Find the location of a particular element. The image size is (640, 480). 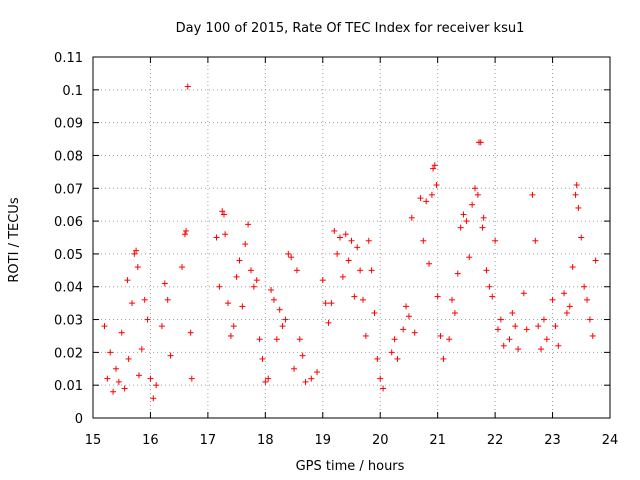

x-tick-label: 21 is located at coordinates (437, 440).